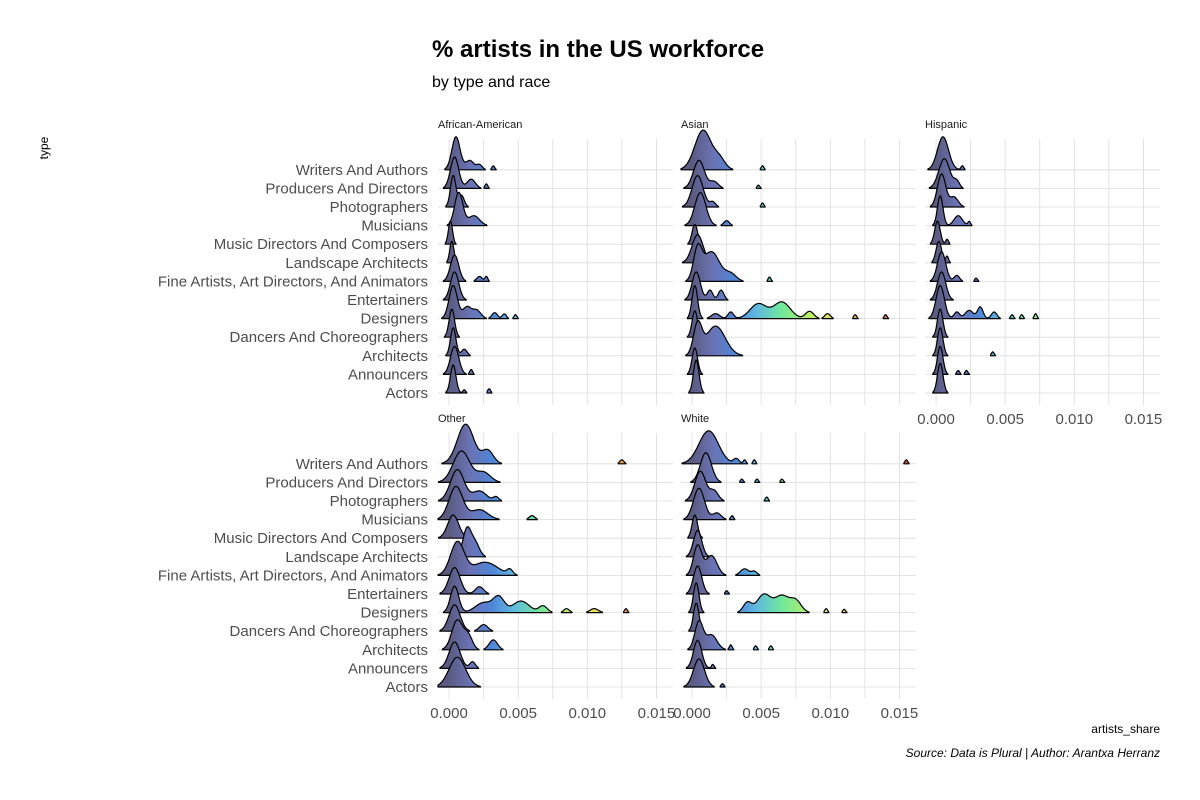 The image size is (1200, 800). What do you see at coordinates (598, 49) in the screenshot?
I see `chart-title: % artists in the US workforce` at bounding box center [598, 49].